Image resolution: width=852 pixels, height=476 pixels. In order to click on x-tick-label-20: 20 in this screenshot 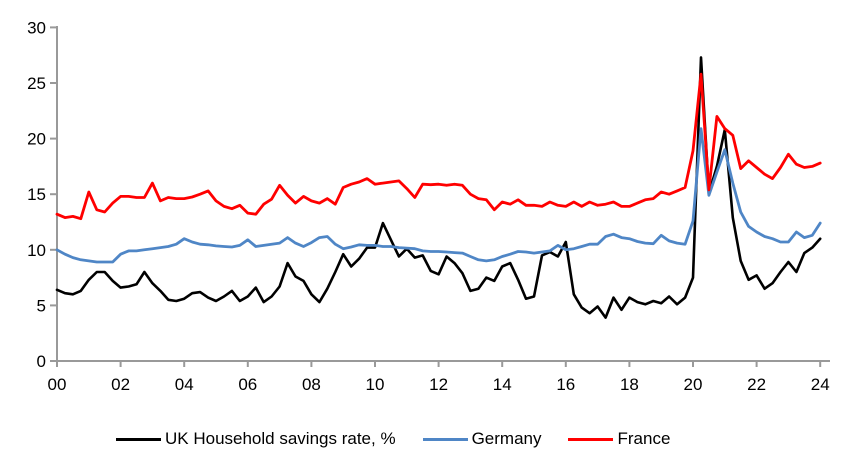, I will do `click(693, 384)`.